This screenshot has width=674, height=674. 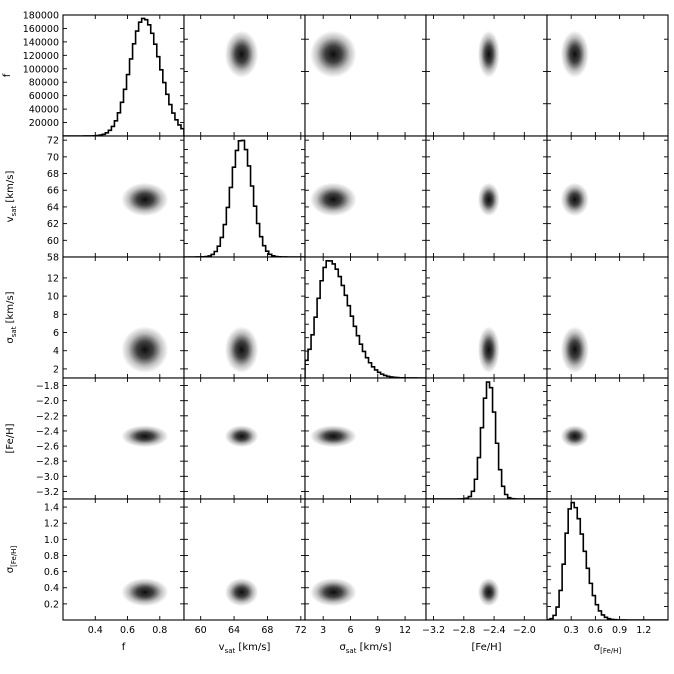 I want to click on y-tick-label-feh: −2.6, so click(x=47, y=447).